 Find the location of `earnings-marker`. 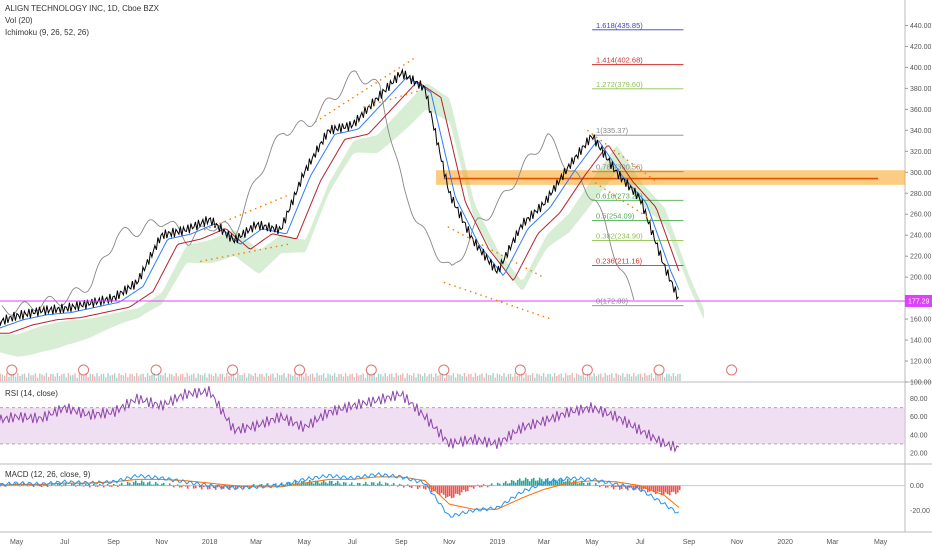

earnings-marker is located at coordinates (84, 370).